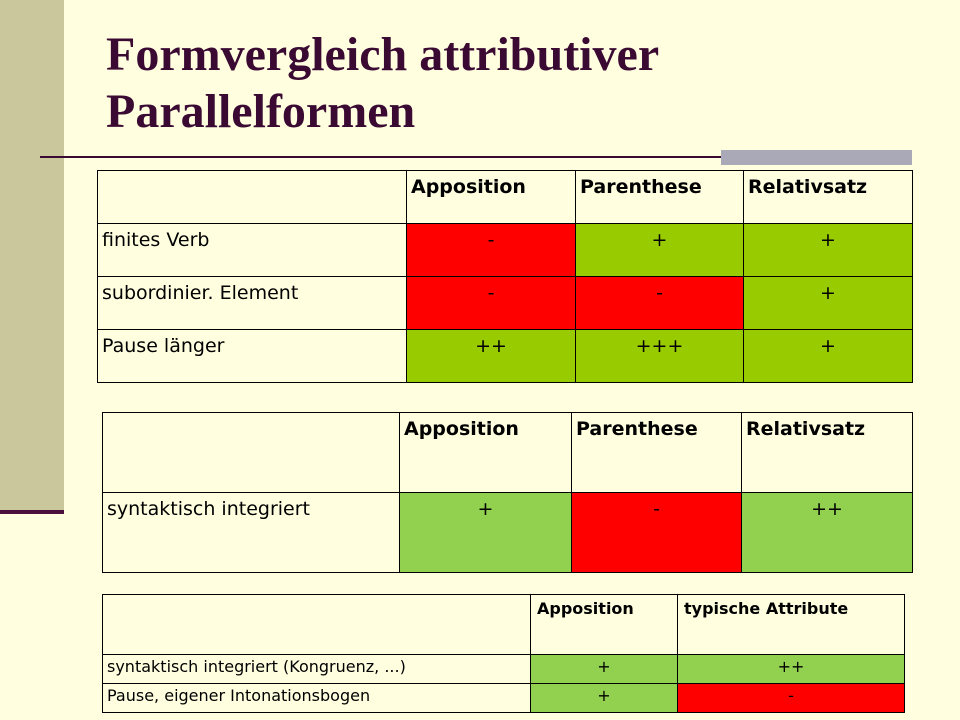 This screenshot has height=720, width=960. Describe the element at coordinates (32, 256) in the screenshot. I see `decorative-sidebar` at that location.